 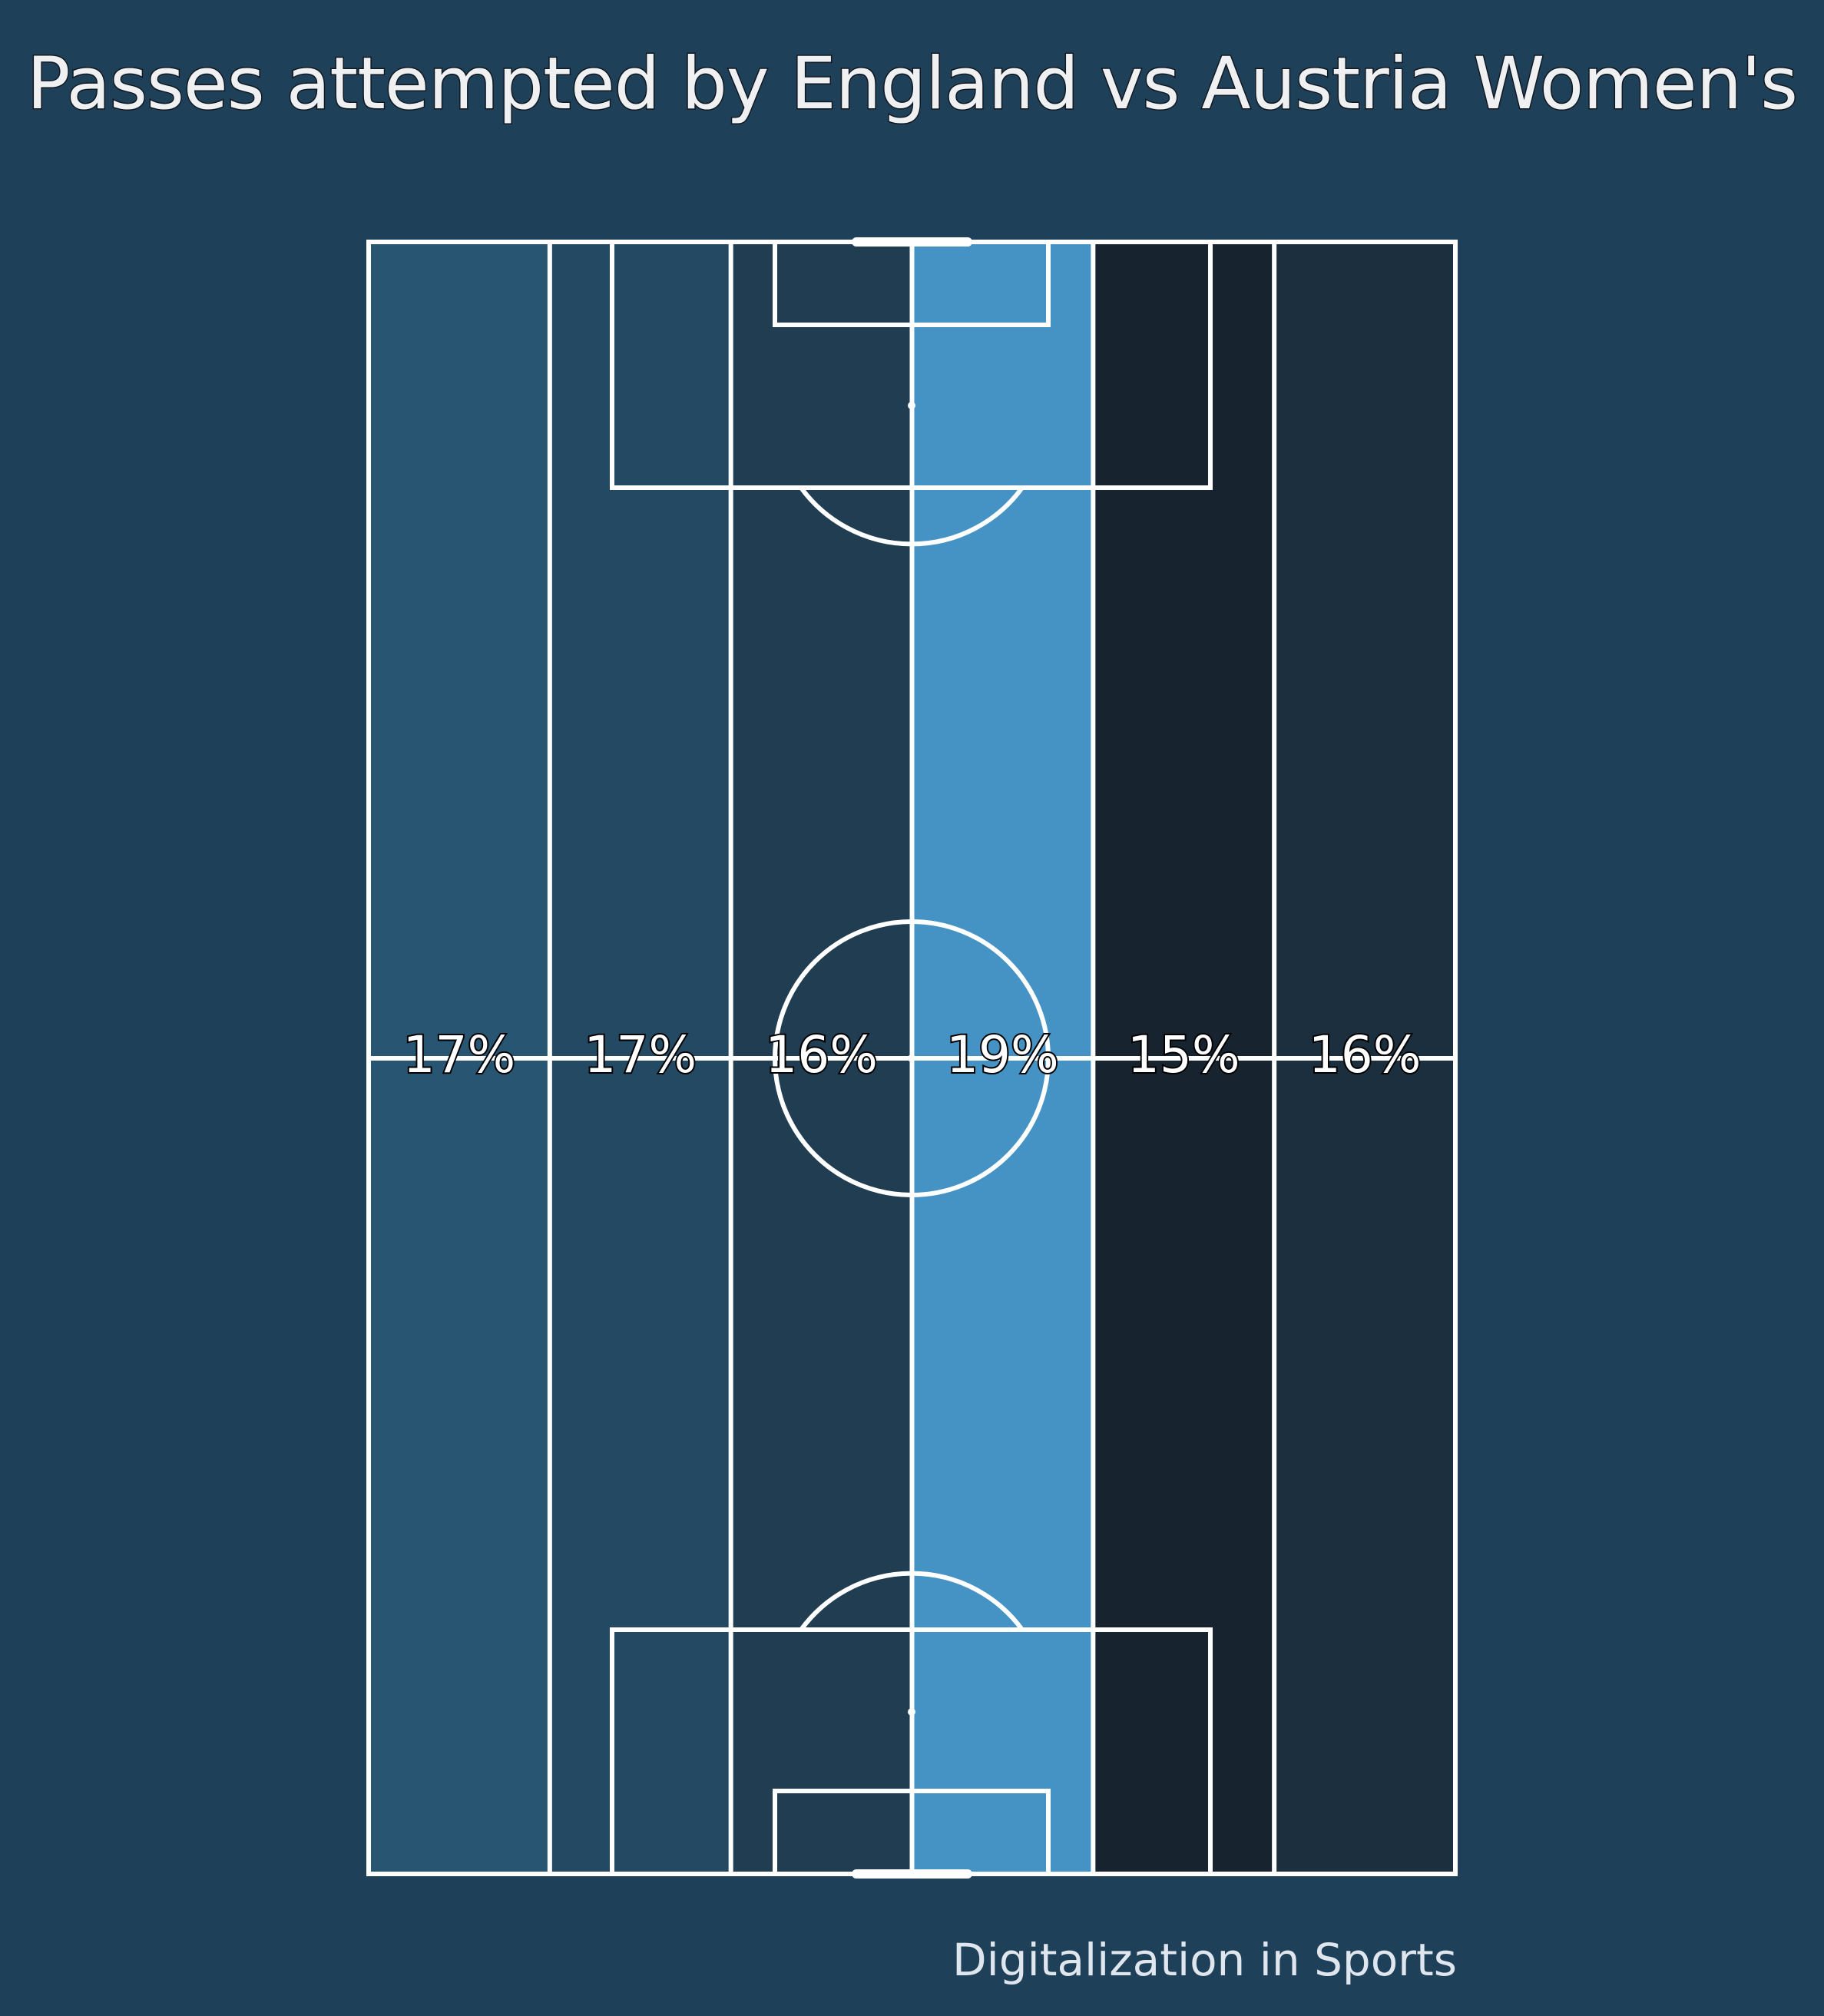 I want to click on top-penalty-spot, so click(x=911, y=405).